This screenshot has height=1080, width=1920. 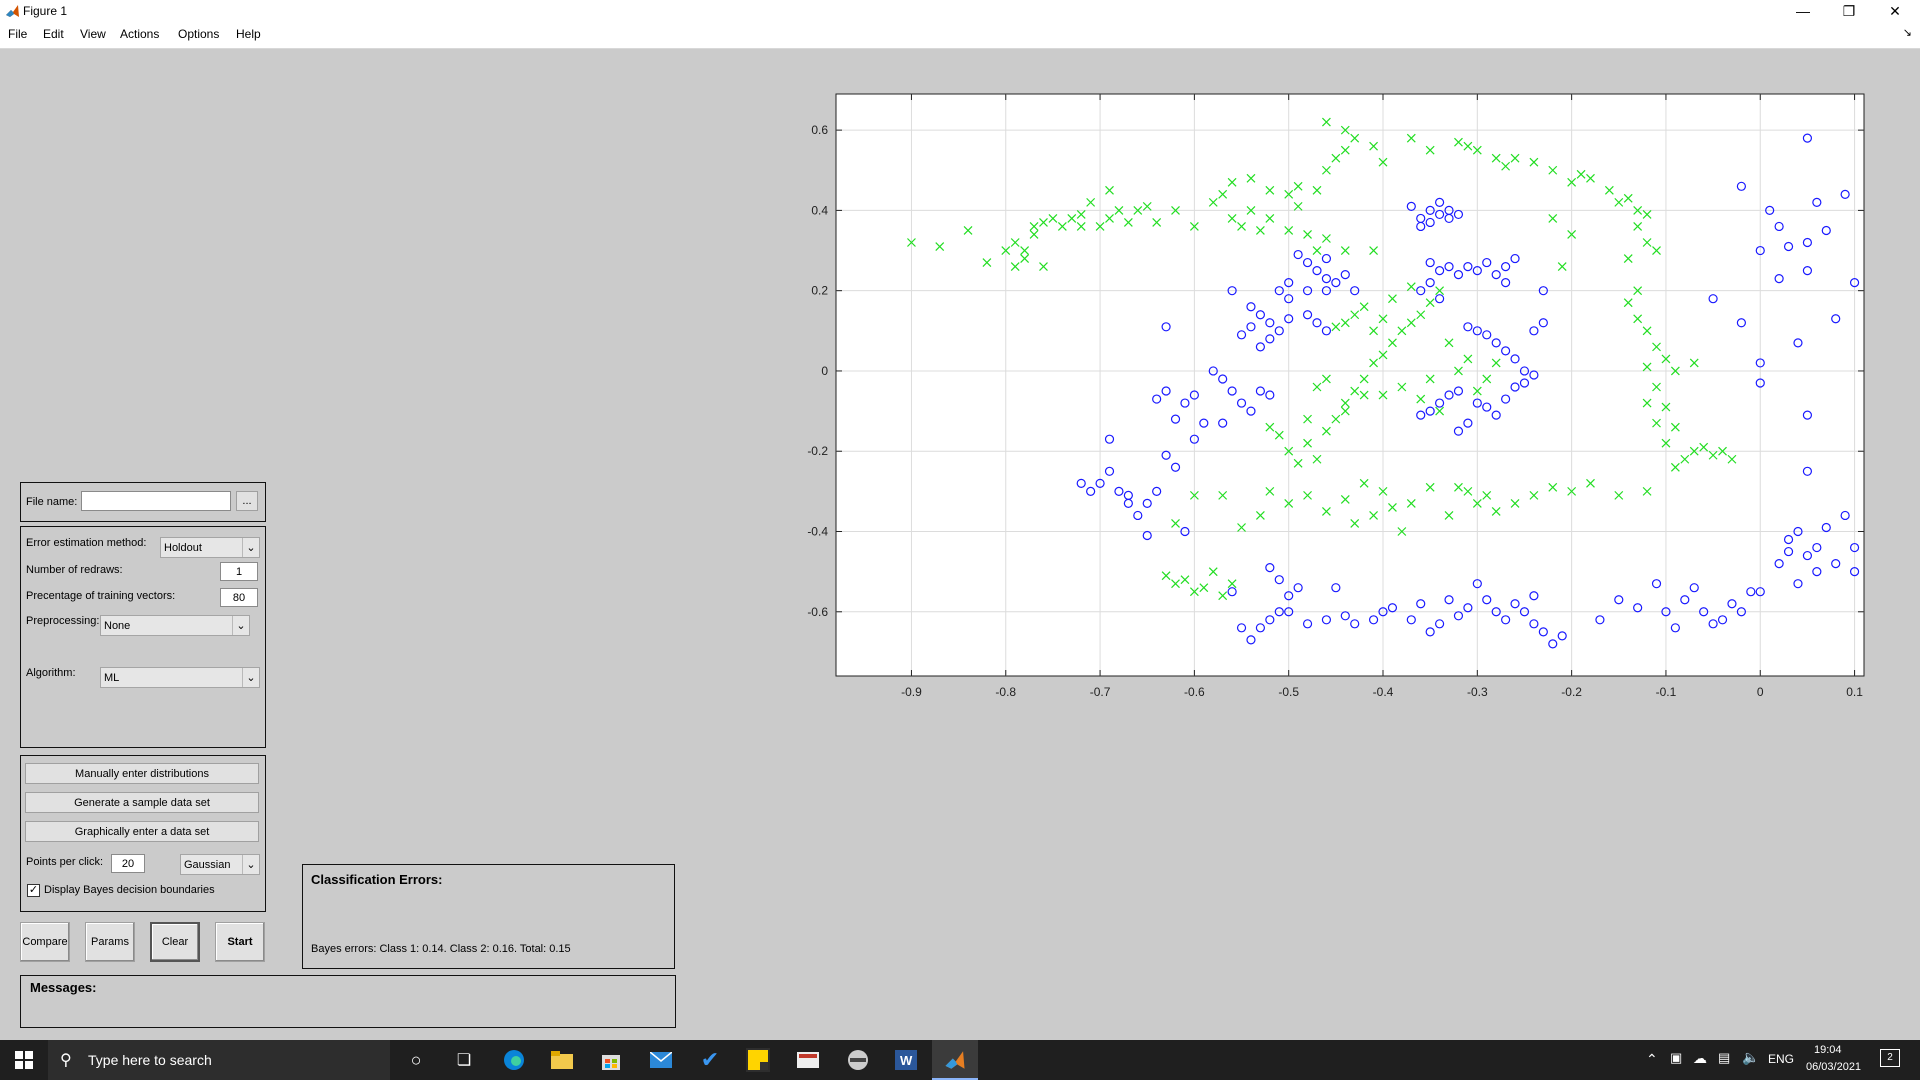 I want to click on redraws-input: 1, so click(x=239, y=571).